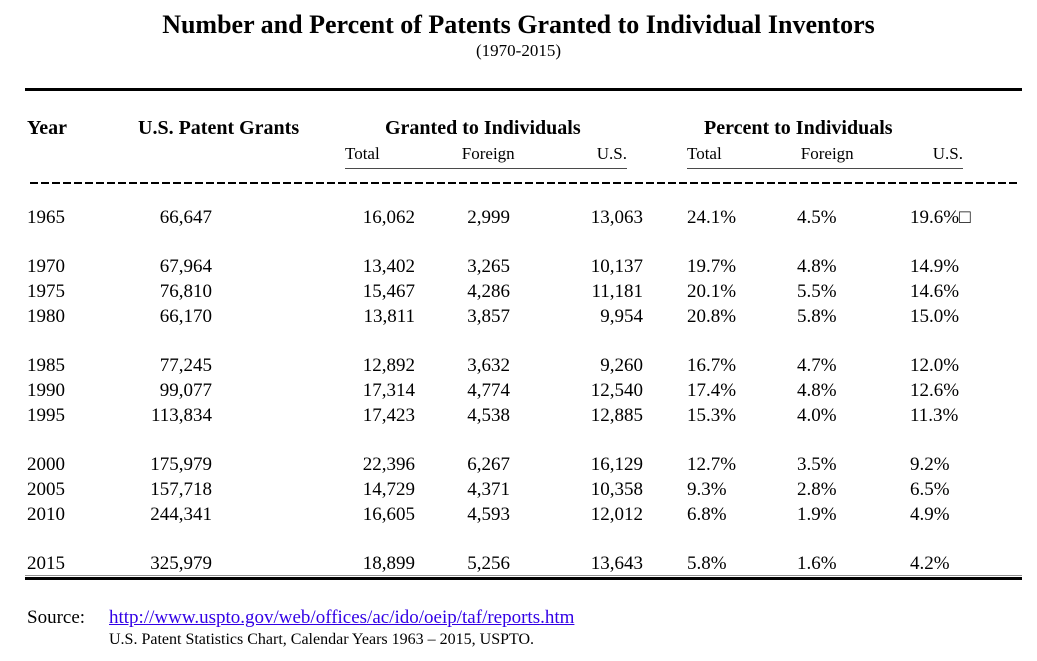  What do you see at coordinates (46, 464) in the screenshot?
I see `cell-year: 2000` at bounding box center [46, 464].